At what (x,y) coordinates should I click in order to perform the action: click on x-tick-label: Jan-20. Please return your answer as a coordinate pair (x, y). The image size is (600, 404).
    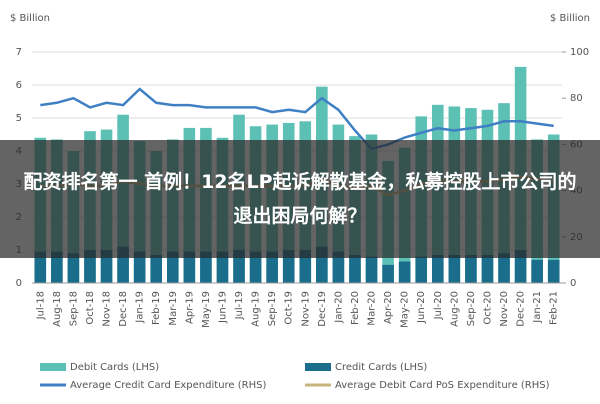
    Looking at the image, I should click on (338, 307).